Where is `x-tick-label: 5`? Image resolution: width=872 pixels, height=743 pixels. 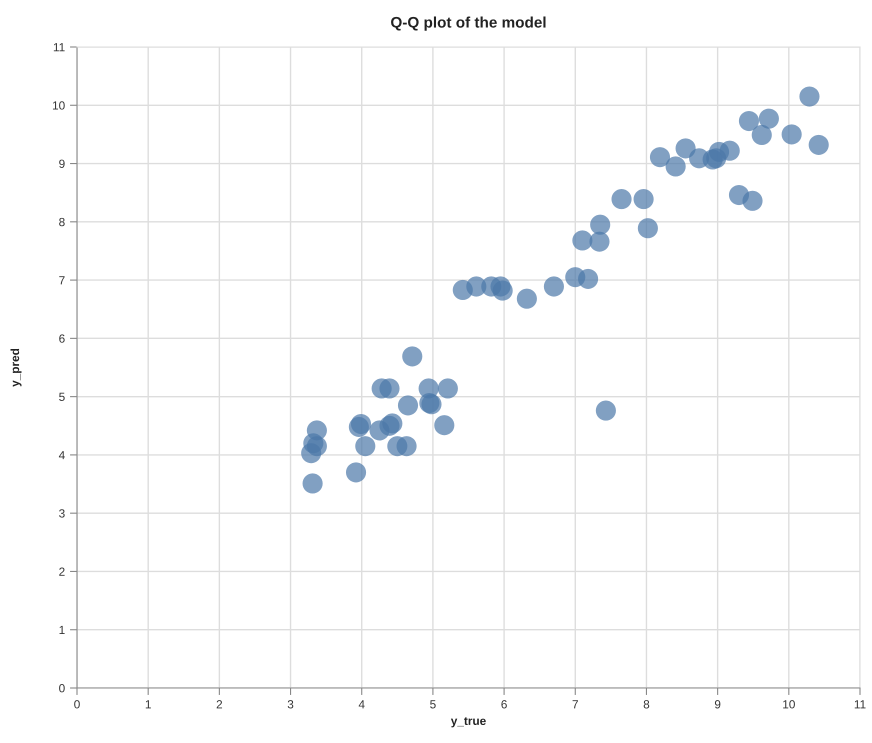
x-tick-label: 5 is located at coordinates (433, 704).